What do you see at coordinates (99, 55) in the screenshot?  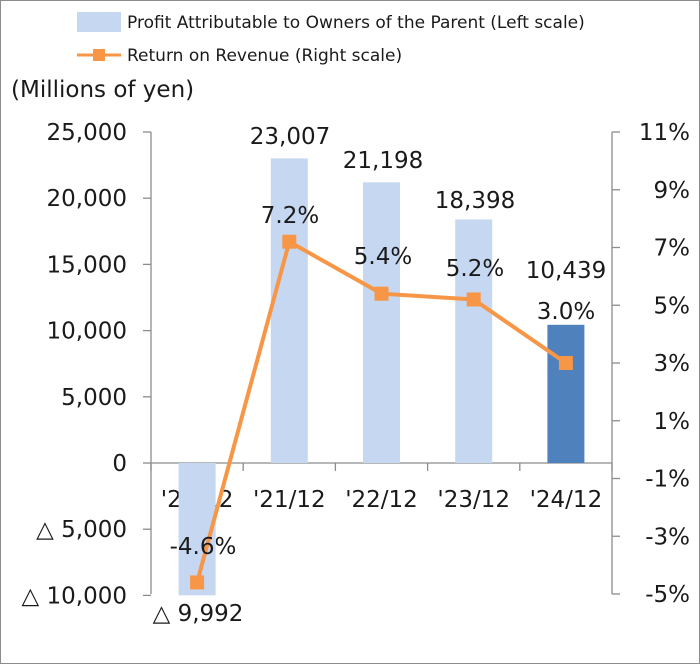 I see `legend-marker-return` at bounding box center [99, 55].